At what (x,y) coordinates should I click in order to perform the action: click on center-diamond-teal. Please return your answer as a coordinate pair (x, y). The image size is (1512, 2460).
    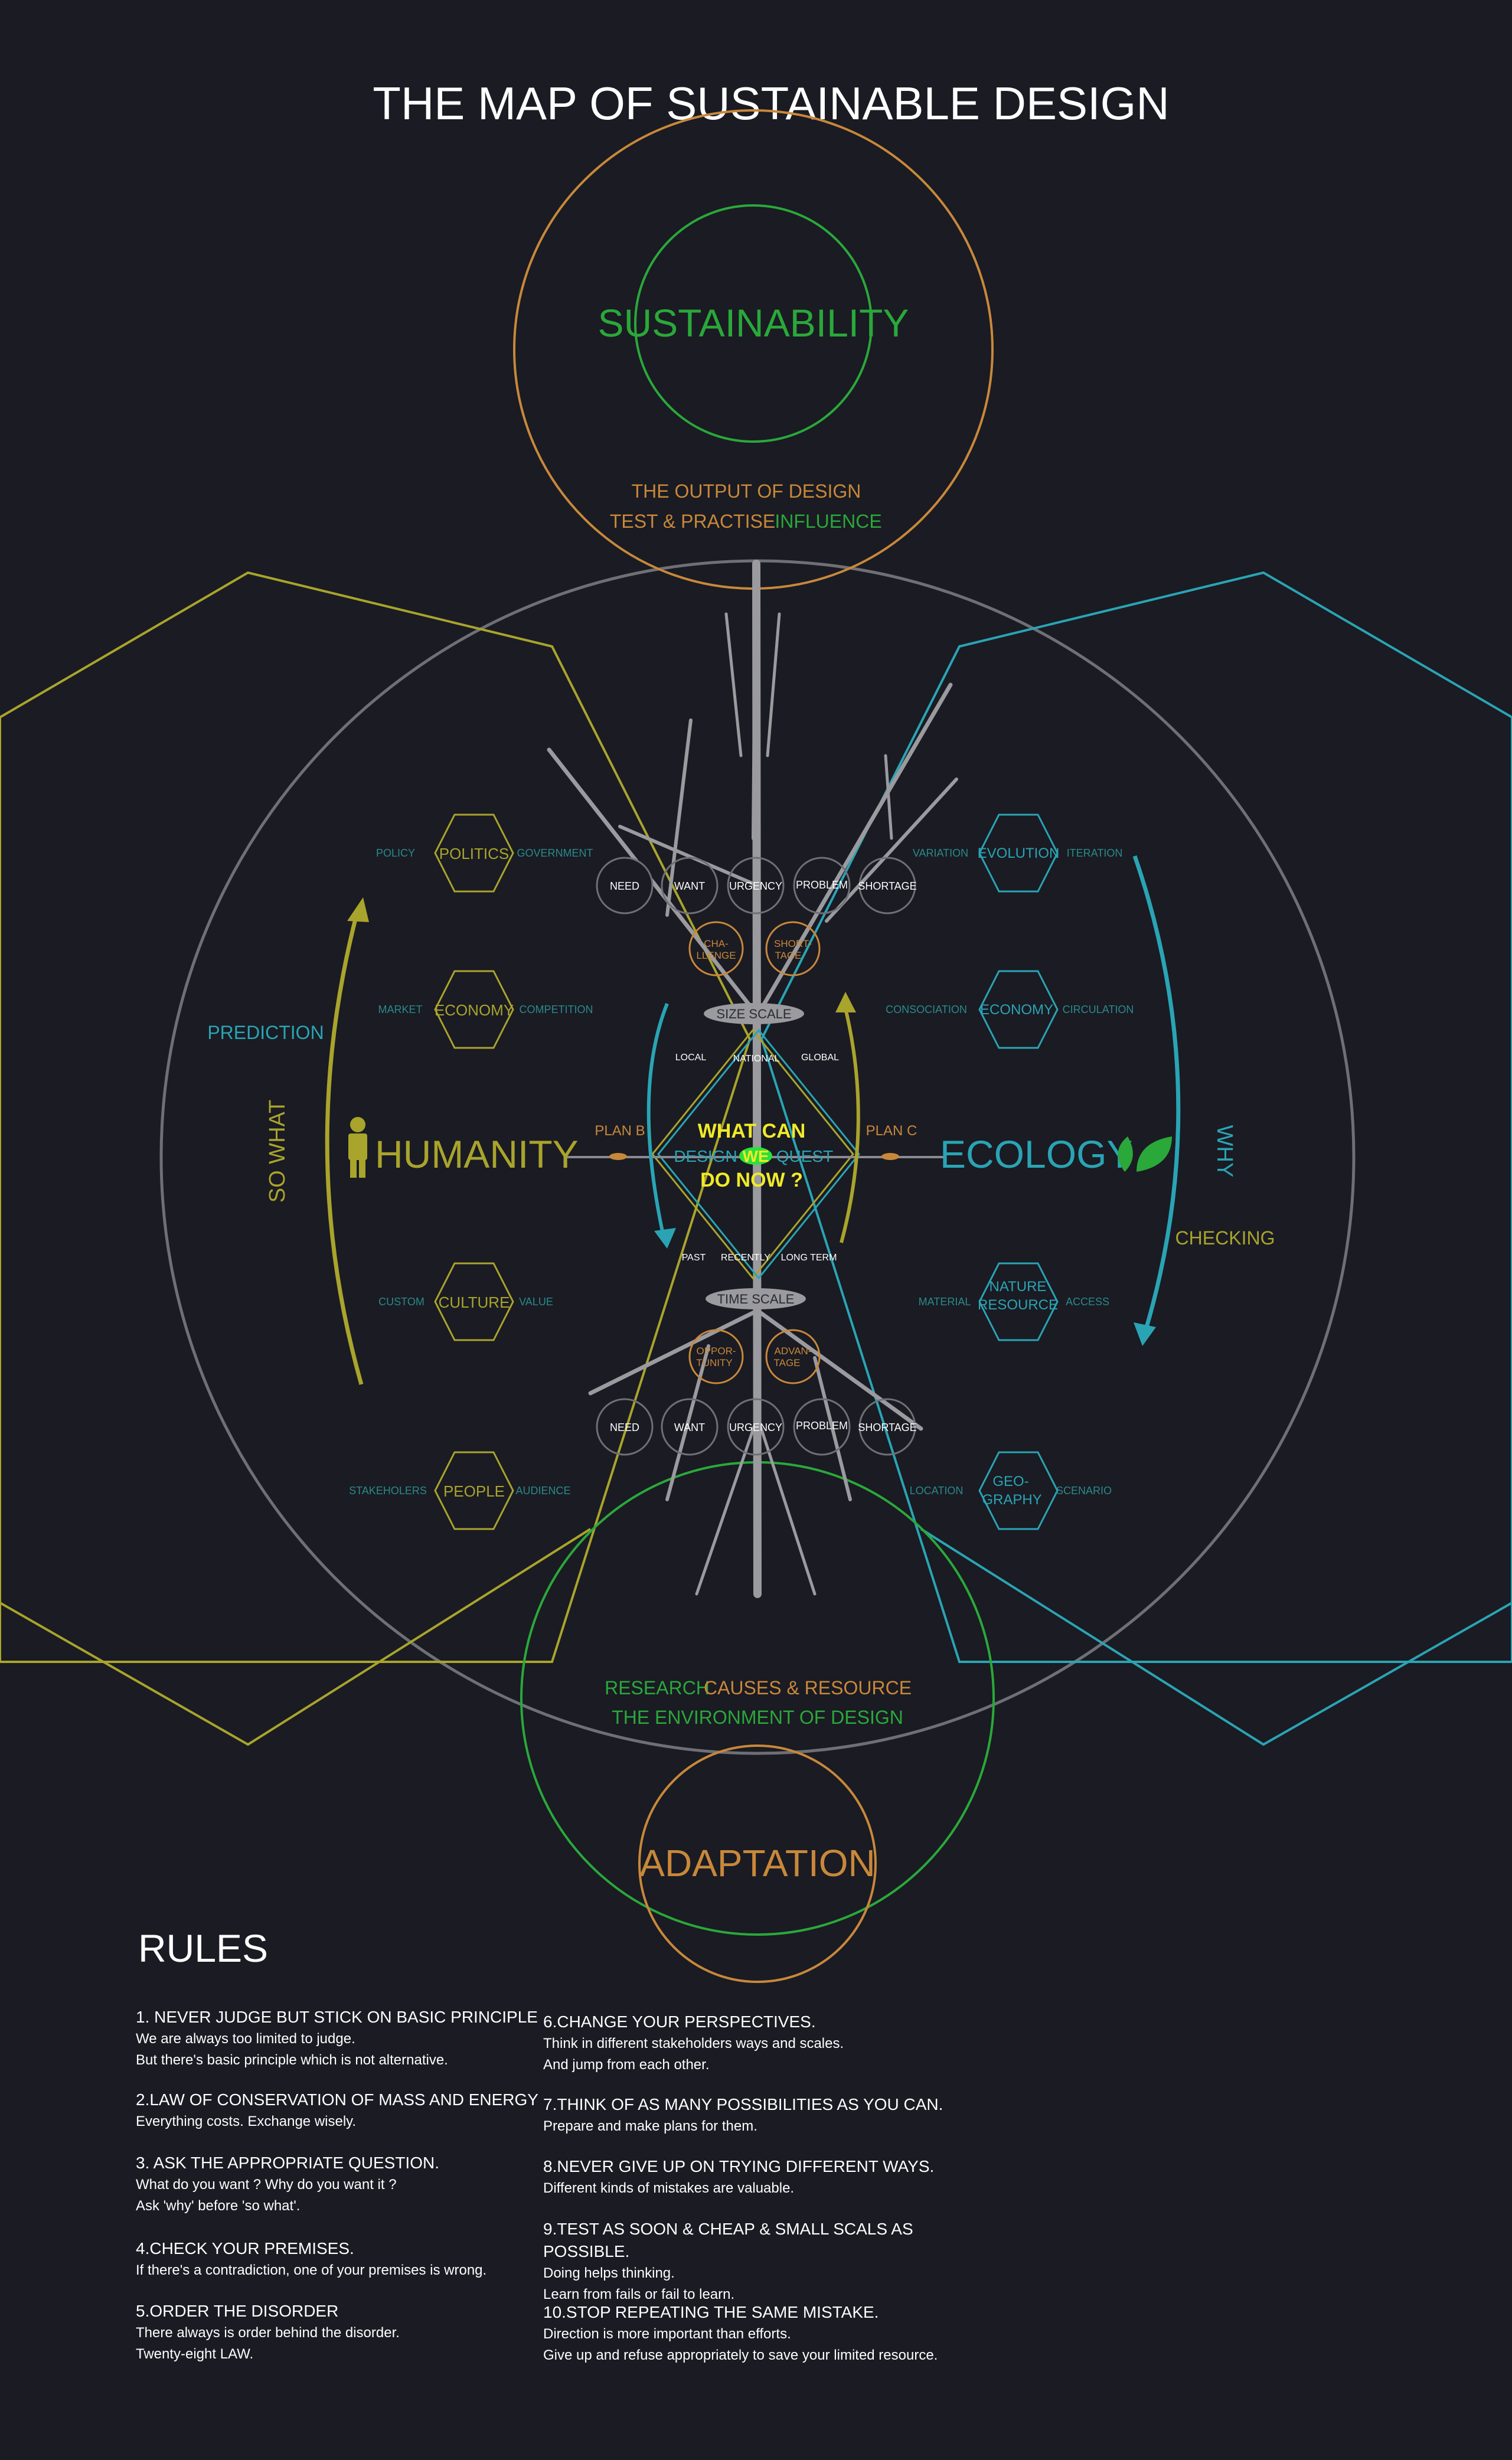
    Looking at the image, I should click on (758, 1154).